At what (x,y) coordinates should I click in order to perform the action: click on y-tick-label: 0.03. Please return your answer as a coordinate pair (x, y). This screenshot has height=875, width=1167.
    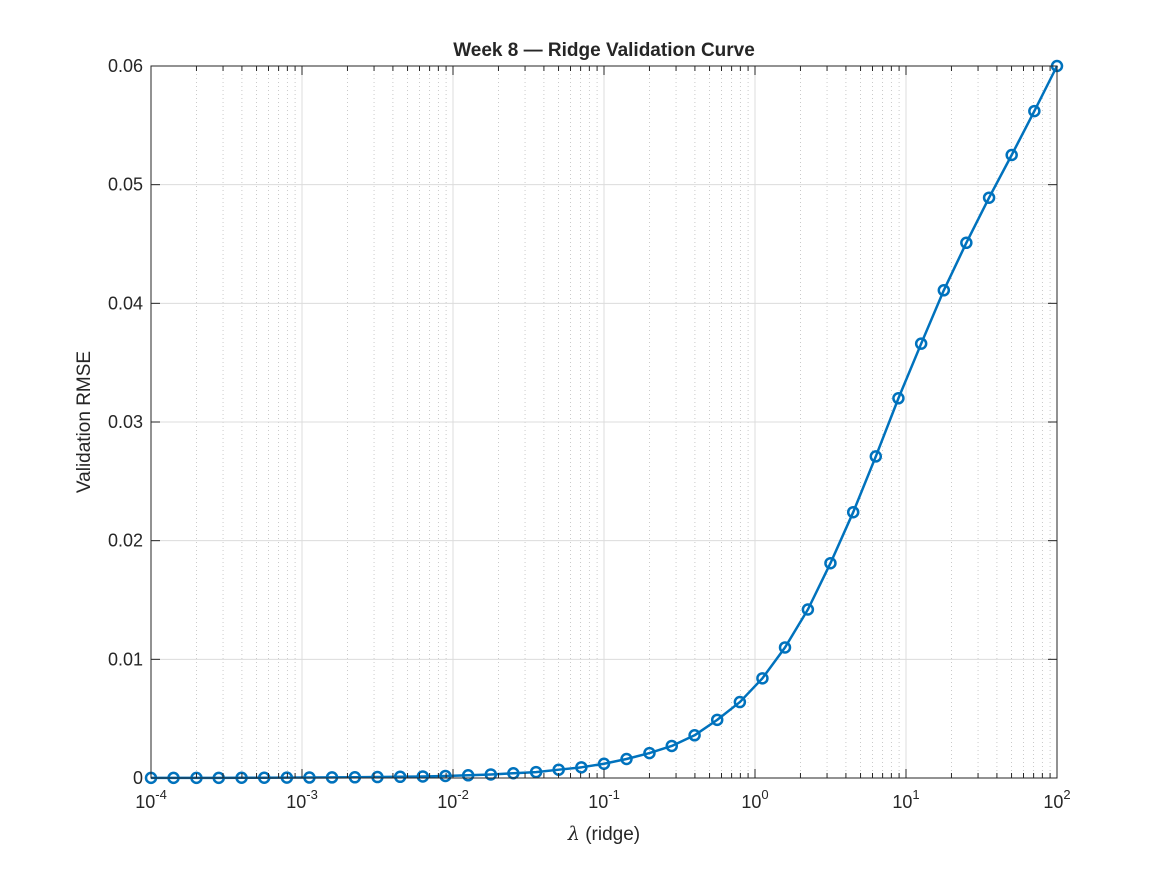
    Looking at the image, I should click on (125, 422).